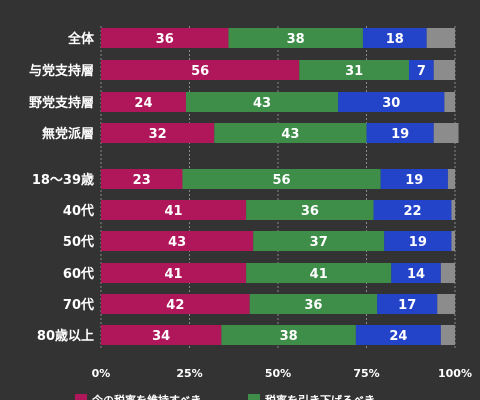 The width and height of the screenshot is (480, 400). I want to click on x-tick-label: 0%, so click(101, 373).